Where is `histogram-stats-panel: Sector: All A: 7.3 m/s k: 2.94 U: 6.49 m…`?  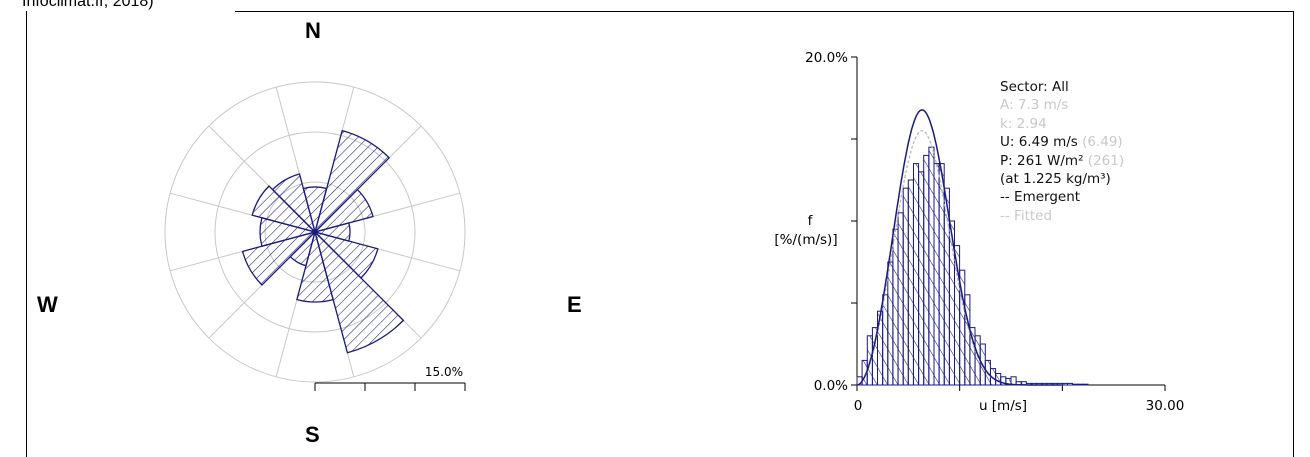 histogram-stats-panel: Sector: All A: 7.3 m/s k: 2.94 U: 6.49 m… is located at coordinates (1062, 151).